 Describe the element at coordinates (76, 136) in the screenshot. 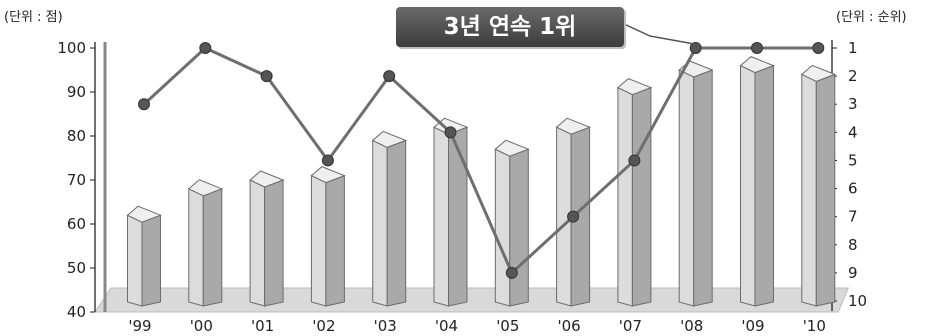

I see `left-tick-label: 80` at that location.